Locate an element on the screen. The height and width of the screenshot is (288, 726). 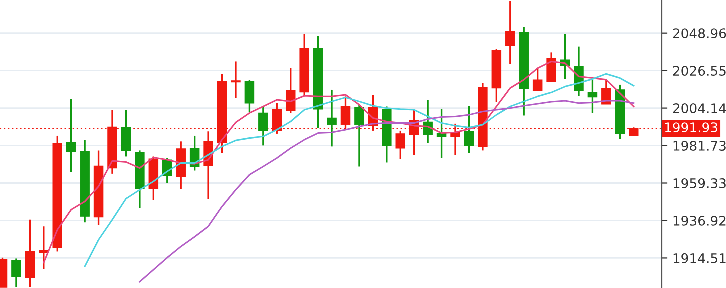
y-tick-label: 1959.33 is located at coordinates (700, 183).